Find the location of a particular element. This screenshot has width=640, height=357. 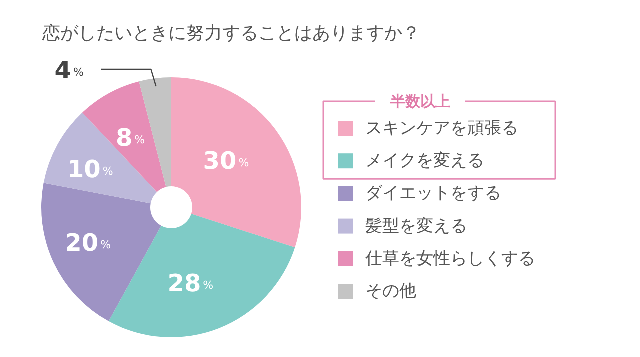

data-label: 4% is located at coordinates (69, 70).